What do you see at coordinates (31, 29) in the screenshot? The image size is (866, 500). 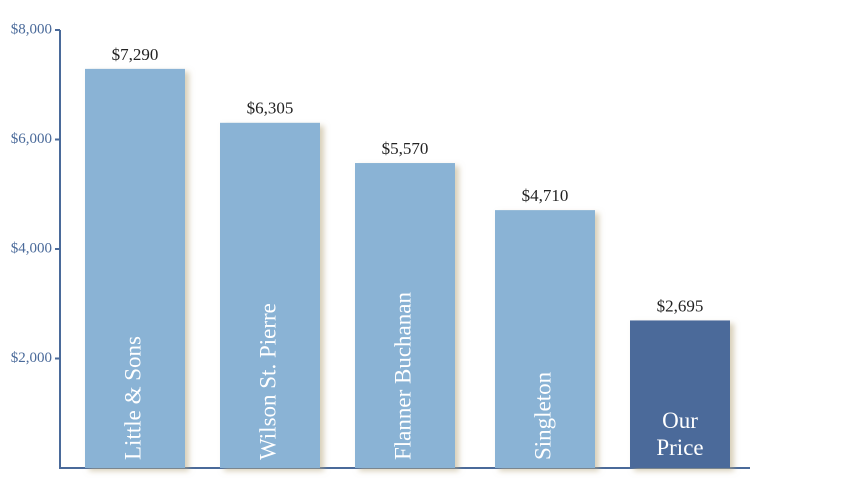 I see `y-tick-label: $8,000` at bounding box center [31, 29].